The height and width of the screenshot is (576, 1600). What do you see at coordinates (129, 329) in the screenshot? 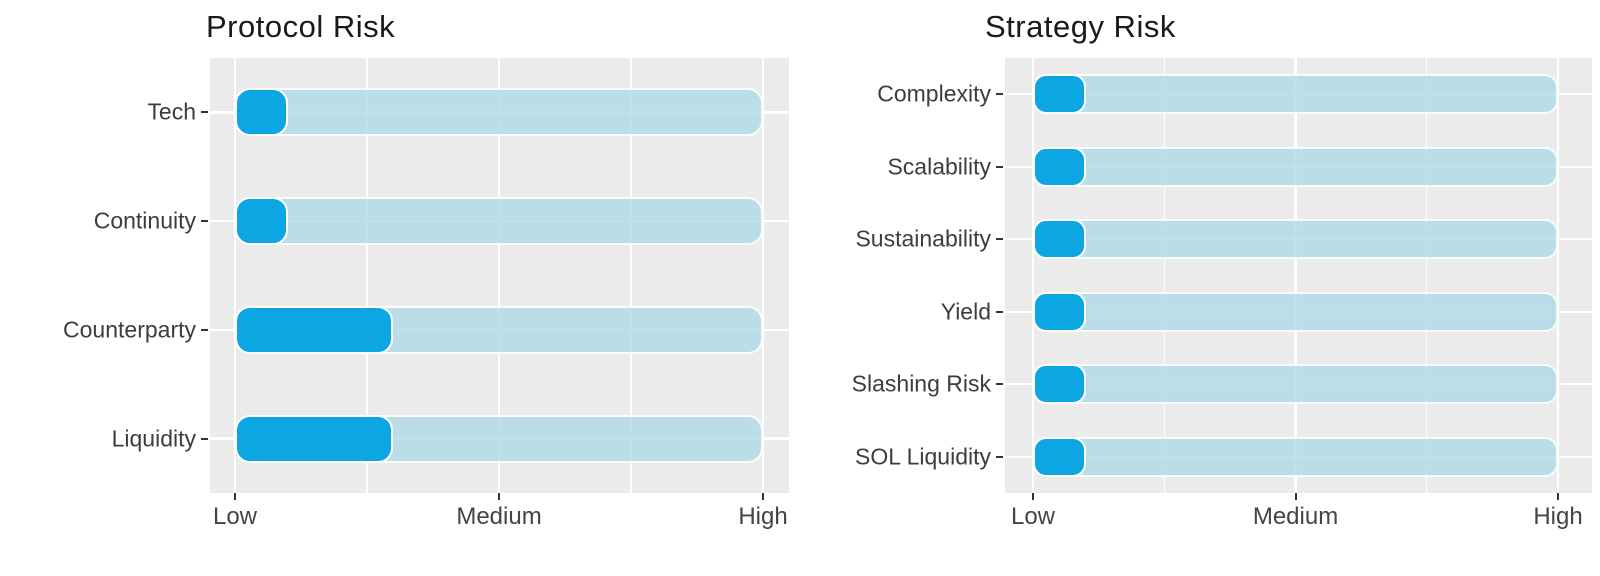
I see `category-label: Counterparty` at bounding box center [129, 329].